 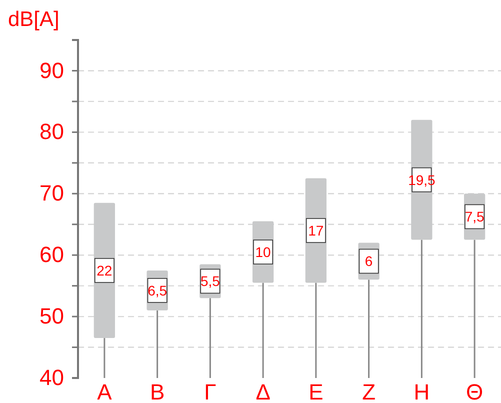 I want to click on x-tick-label: Γ, so click(x=210, y=391).